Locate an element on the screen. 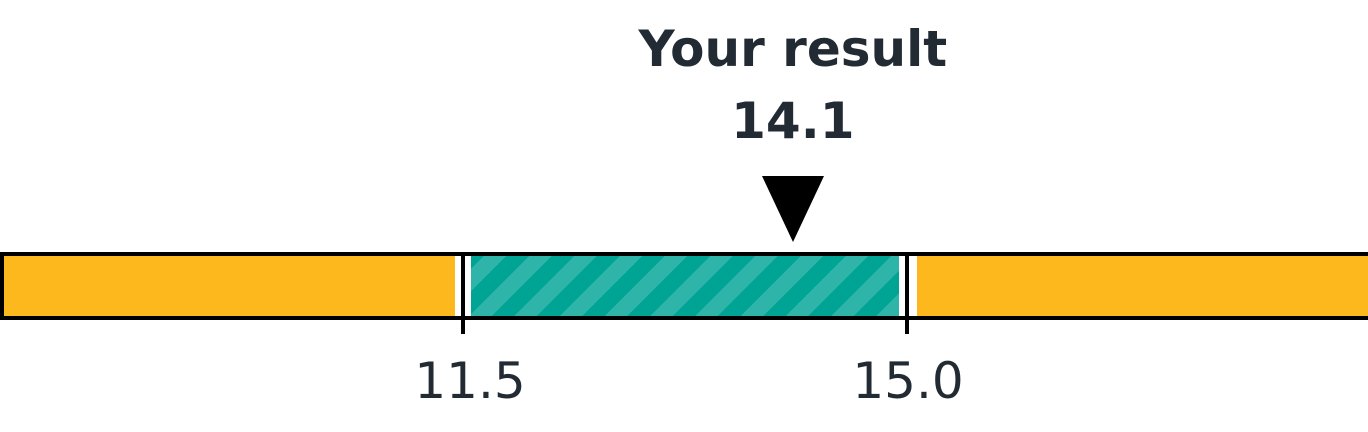 The height and width of the screenshot is (432, 1368). below-range-segment is located at coordinates (229, 286).